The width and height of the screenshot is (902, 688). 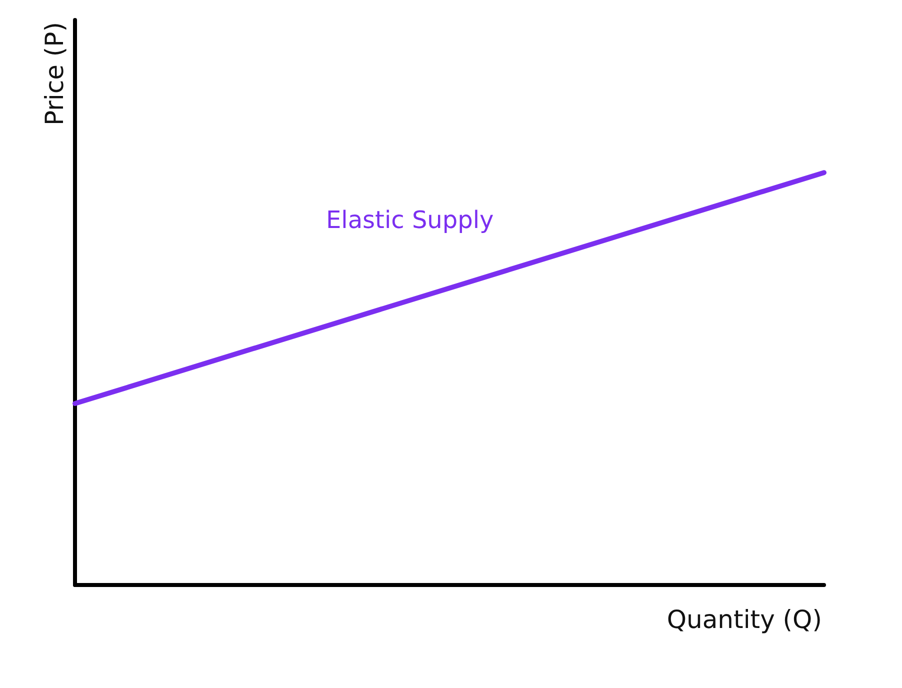 What do you see at coordinates (744, 619) in the screenshot?
I see `x-axis-title: Quantity (Q)` at bounding box center [744, 619].